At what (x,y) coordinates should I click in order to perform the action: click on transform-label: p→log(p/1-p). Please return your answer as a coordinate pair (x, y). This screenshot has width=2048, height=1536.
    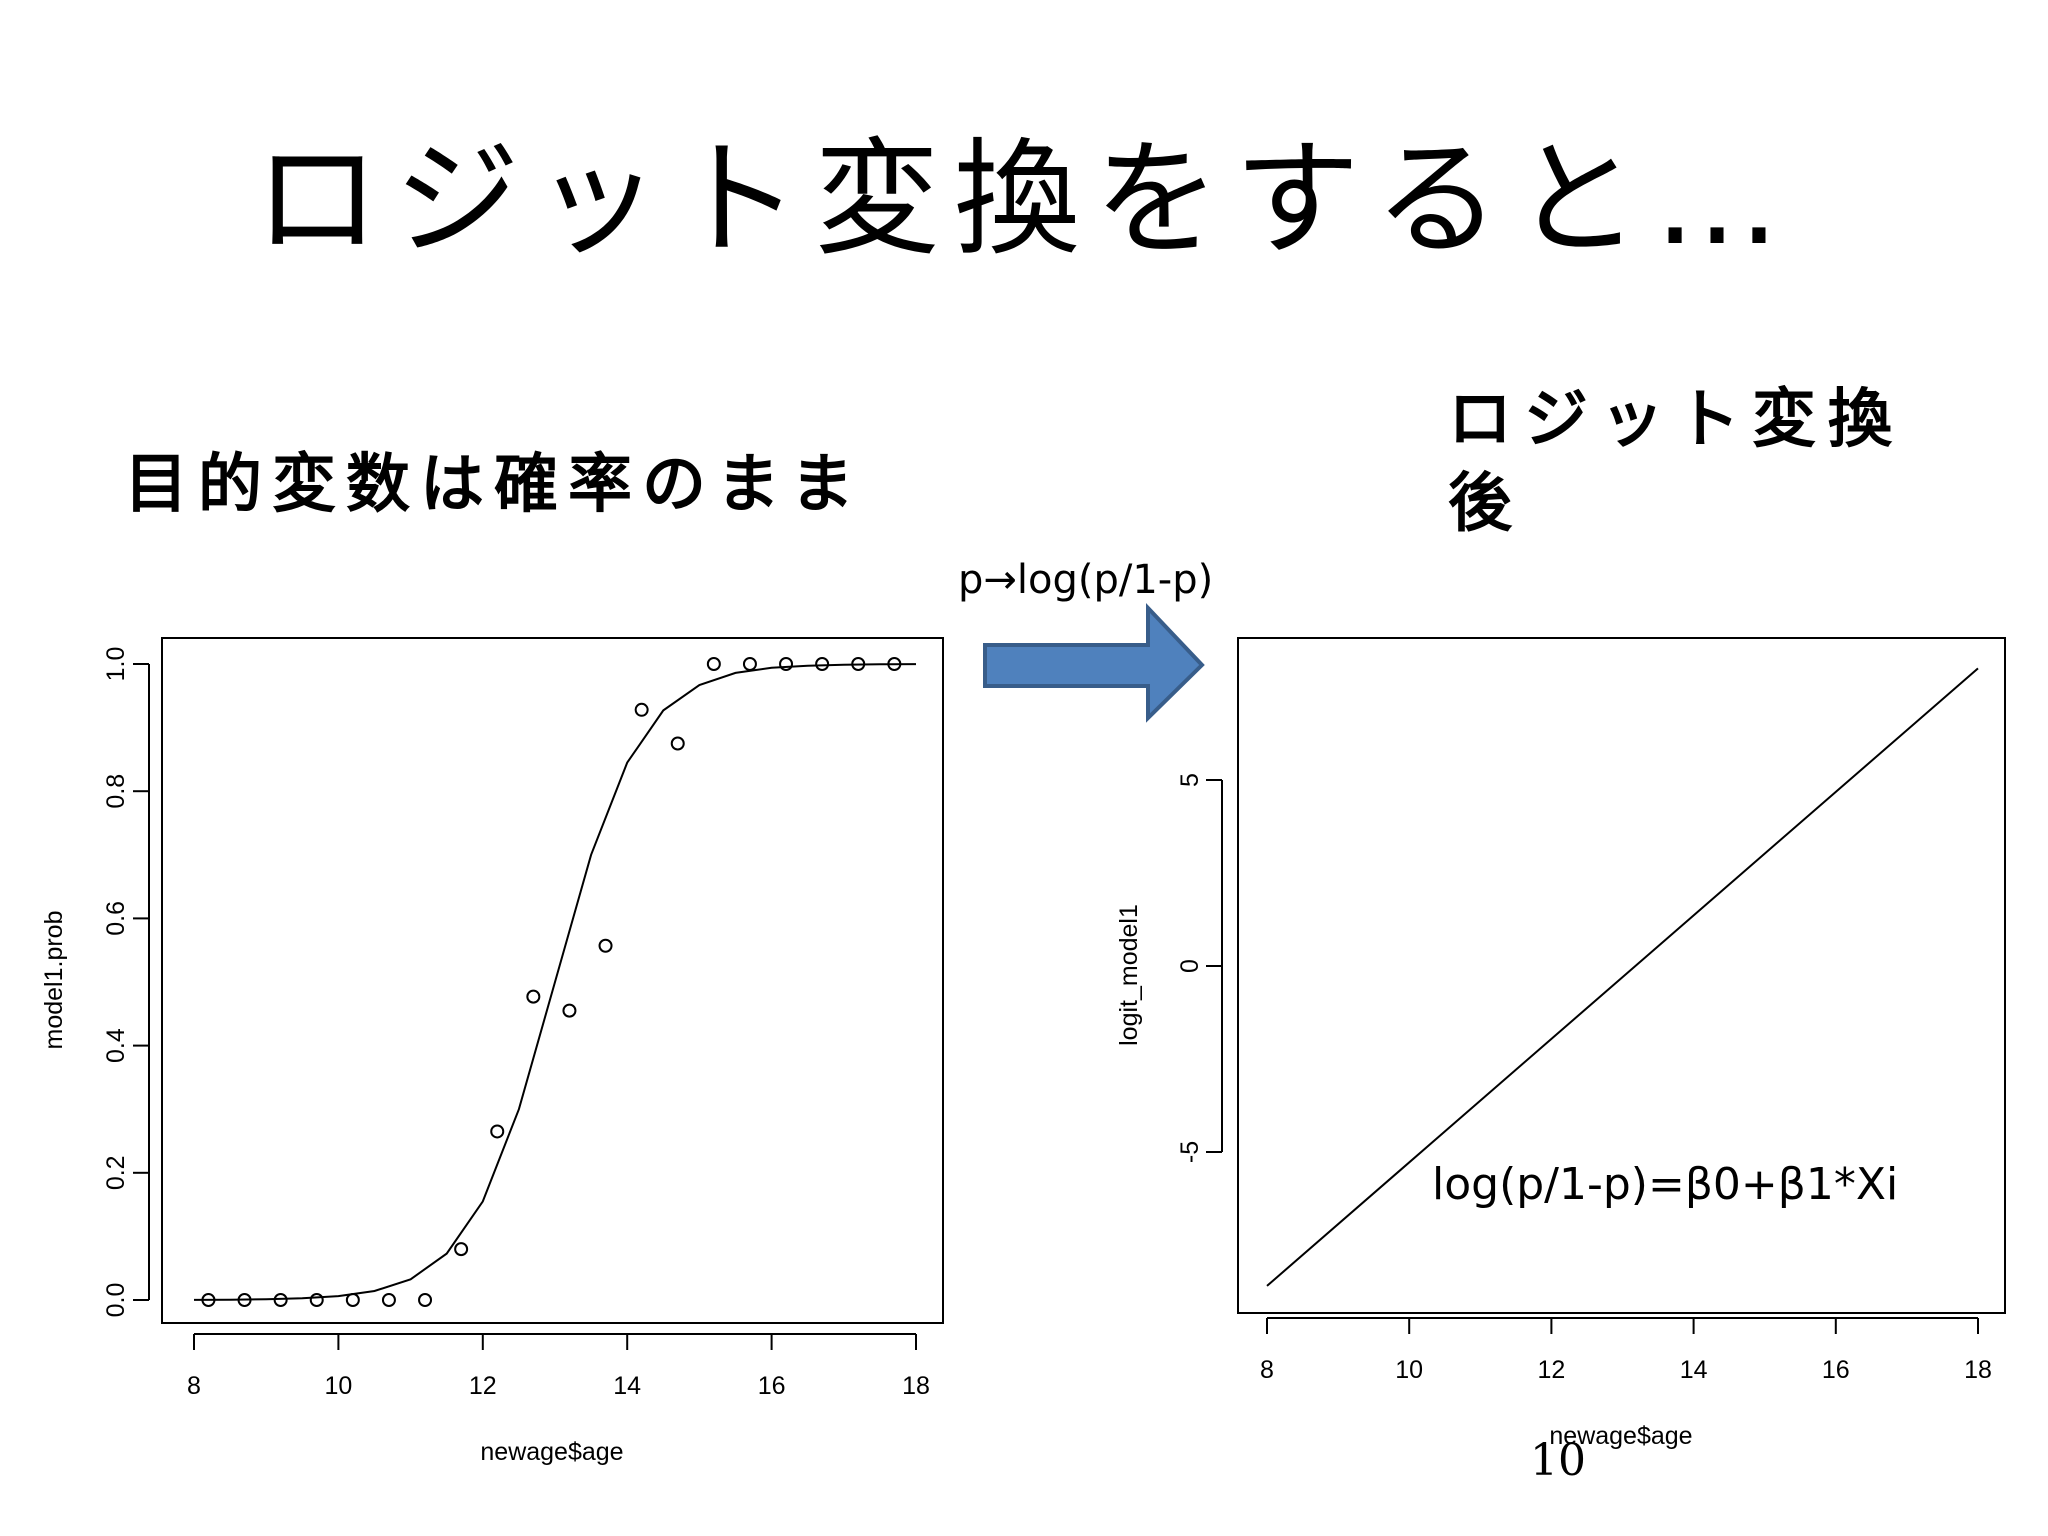
    Looking at the image, I should click on (1086, 580).